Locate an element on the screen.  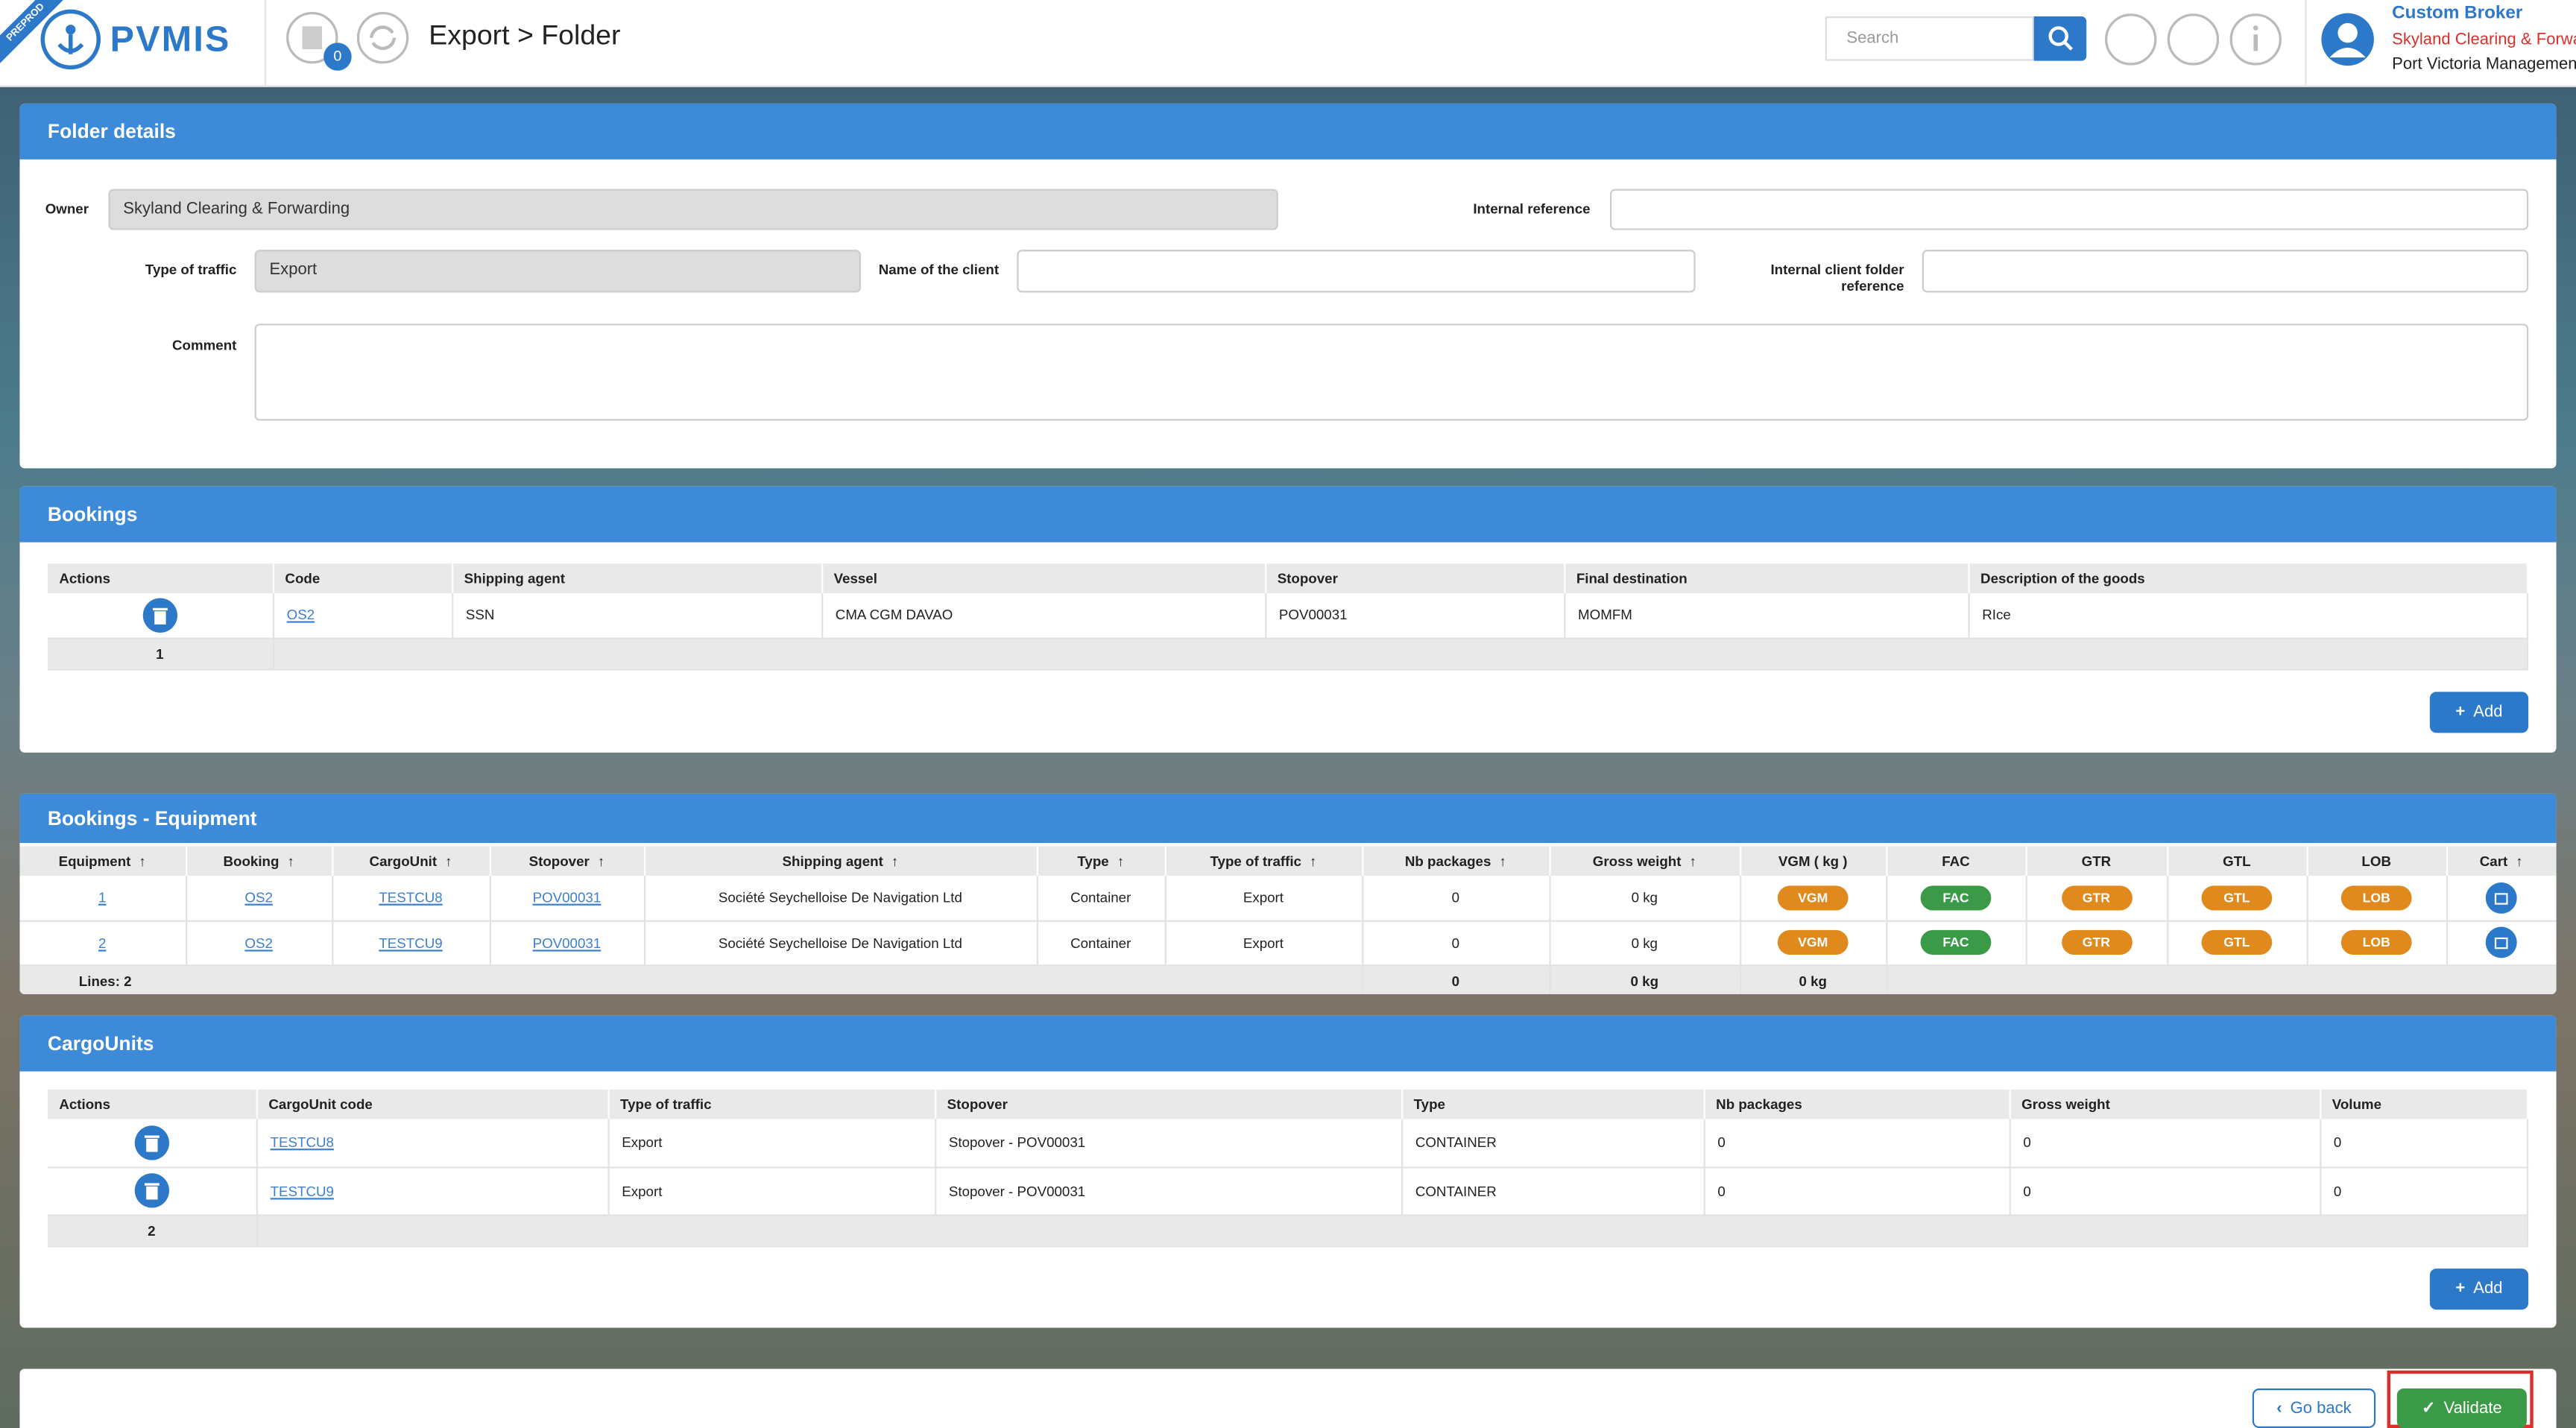
label: Name of the client is located at coordinates (939, 269).